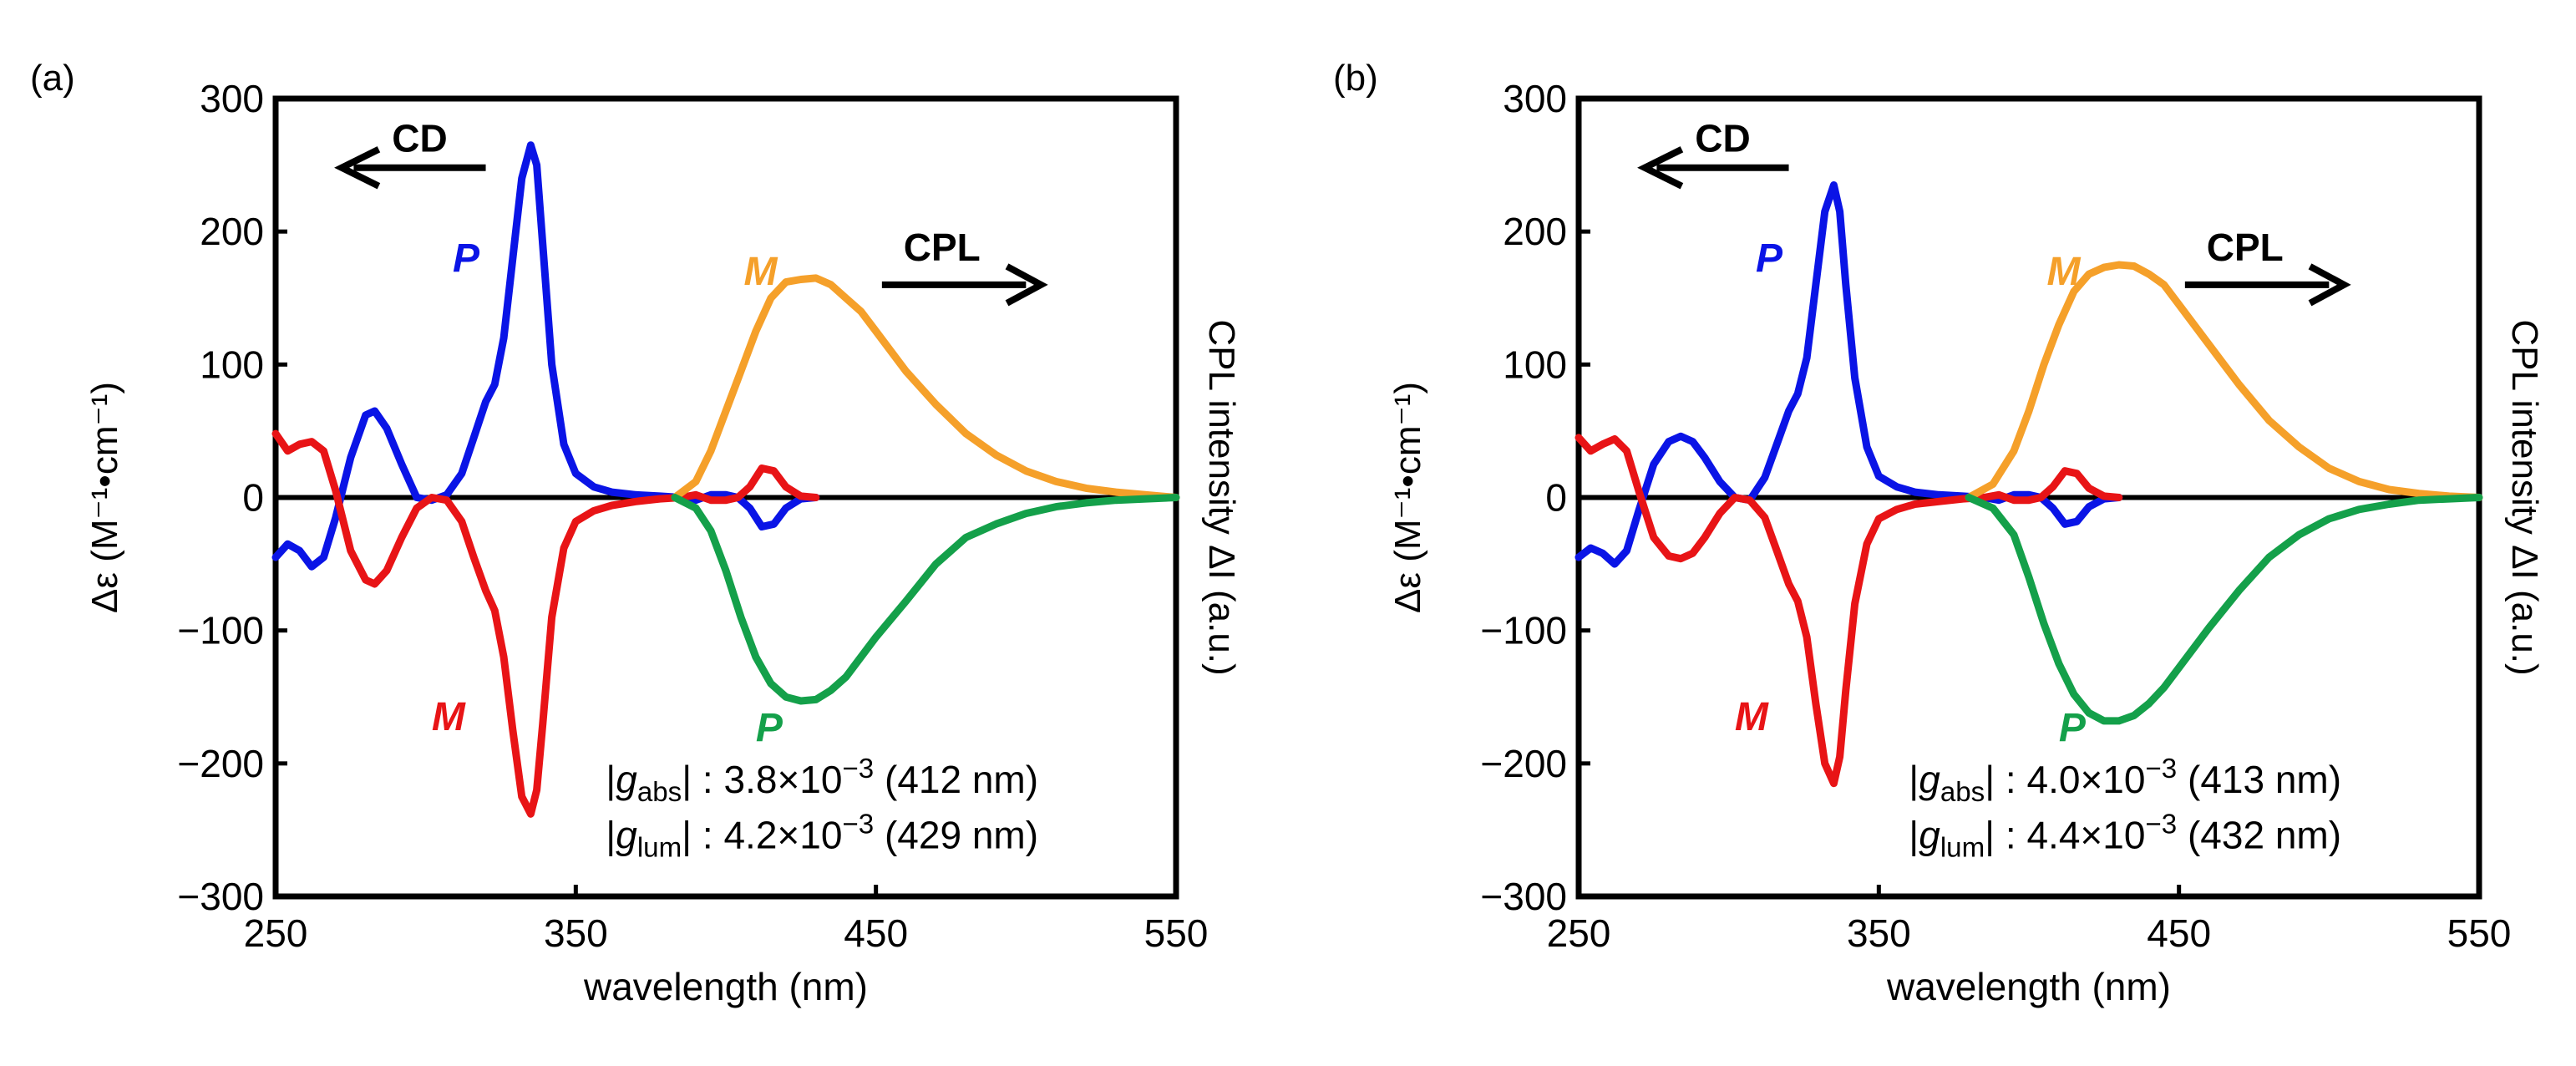 The image size is (2576, 1066). I want to click on g-abs-annotation: |gabs| : 3.8×10−3 (412 nm), so click(822, 781).